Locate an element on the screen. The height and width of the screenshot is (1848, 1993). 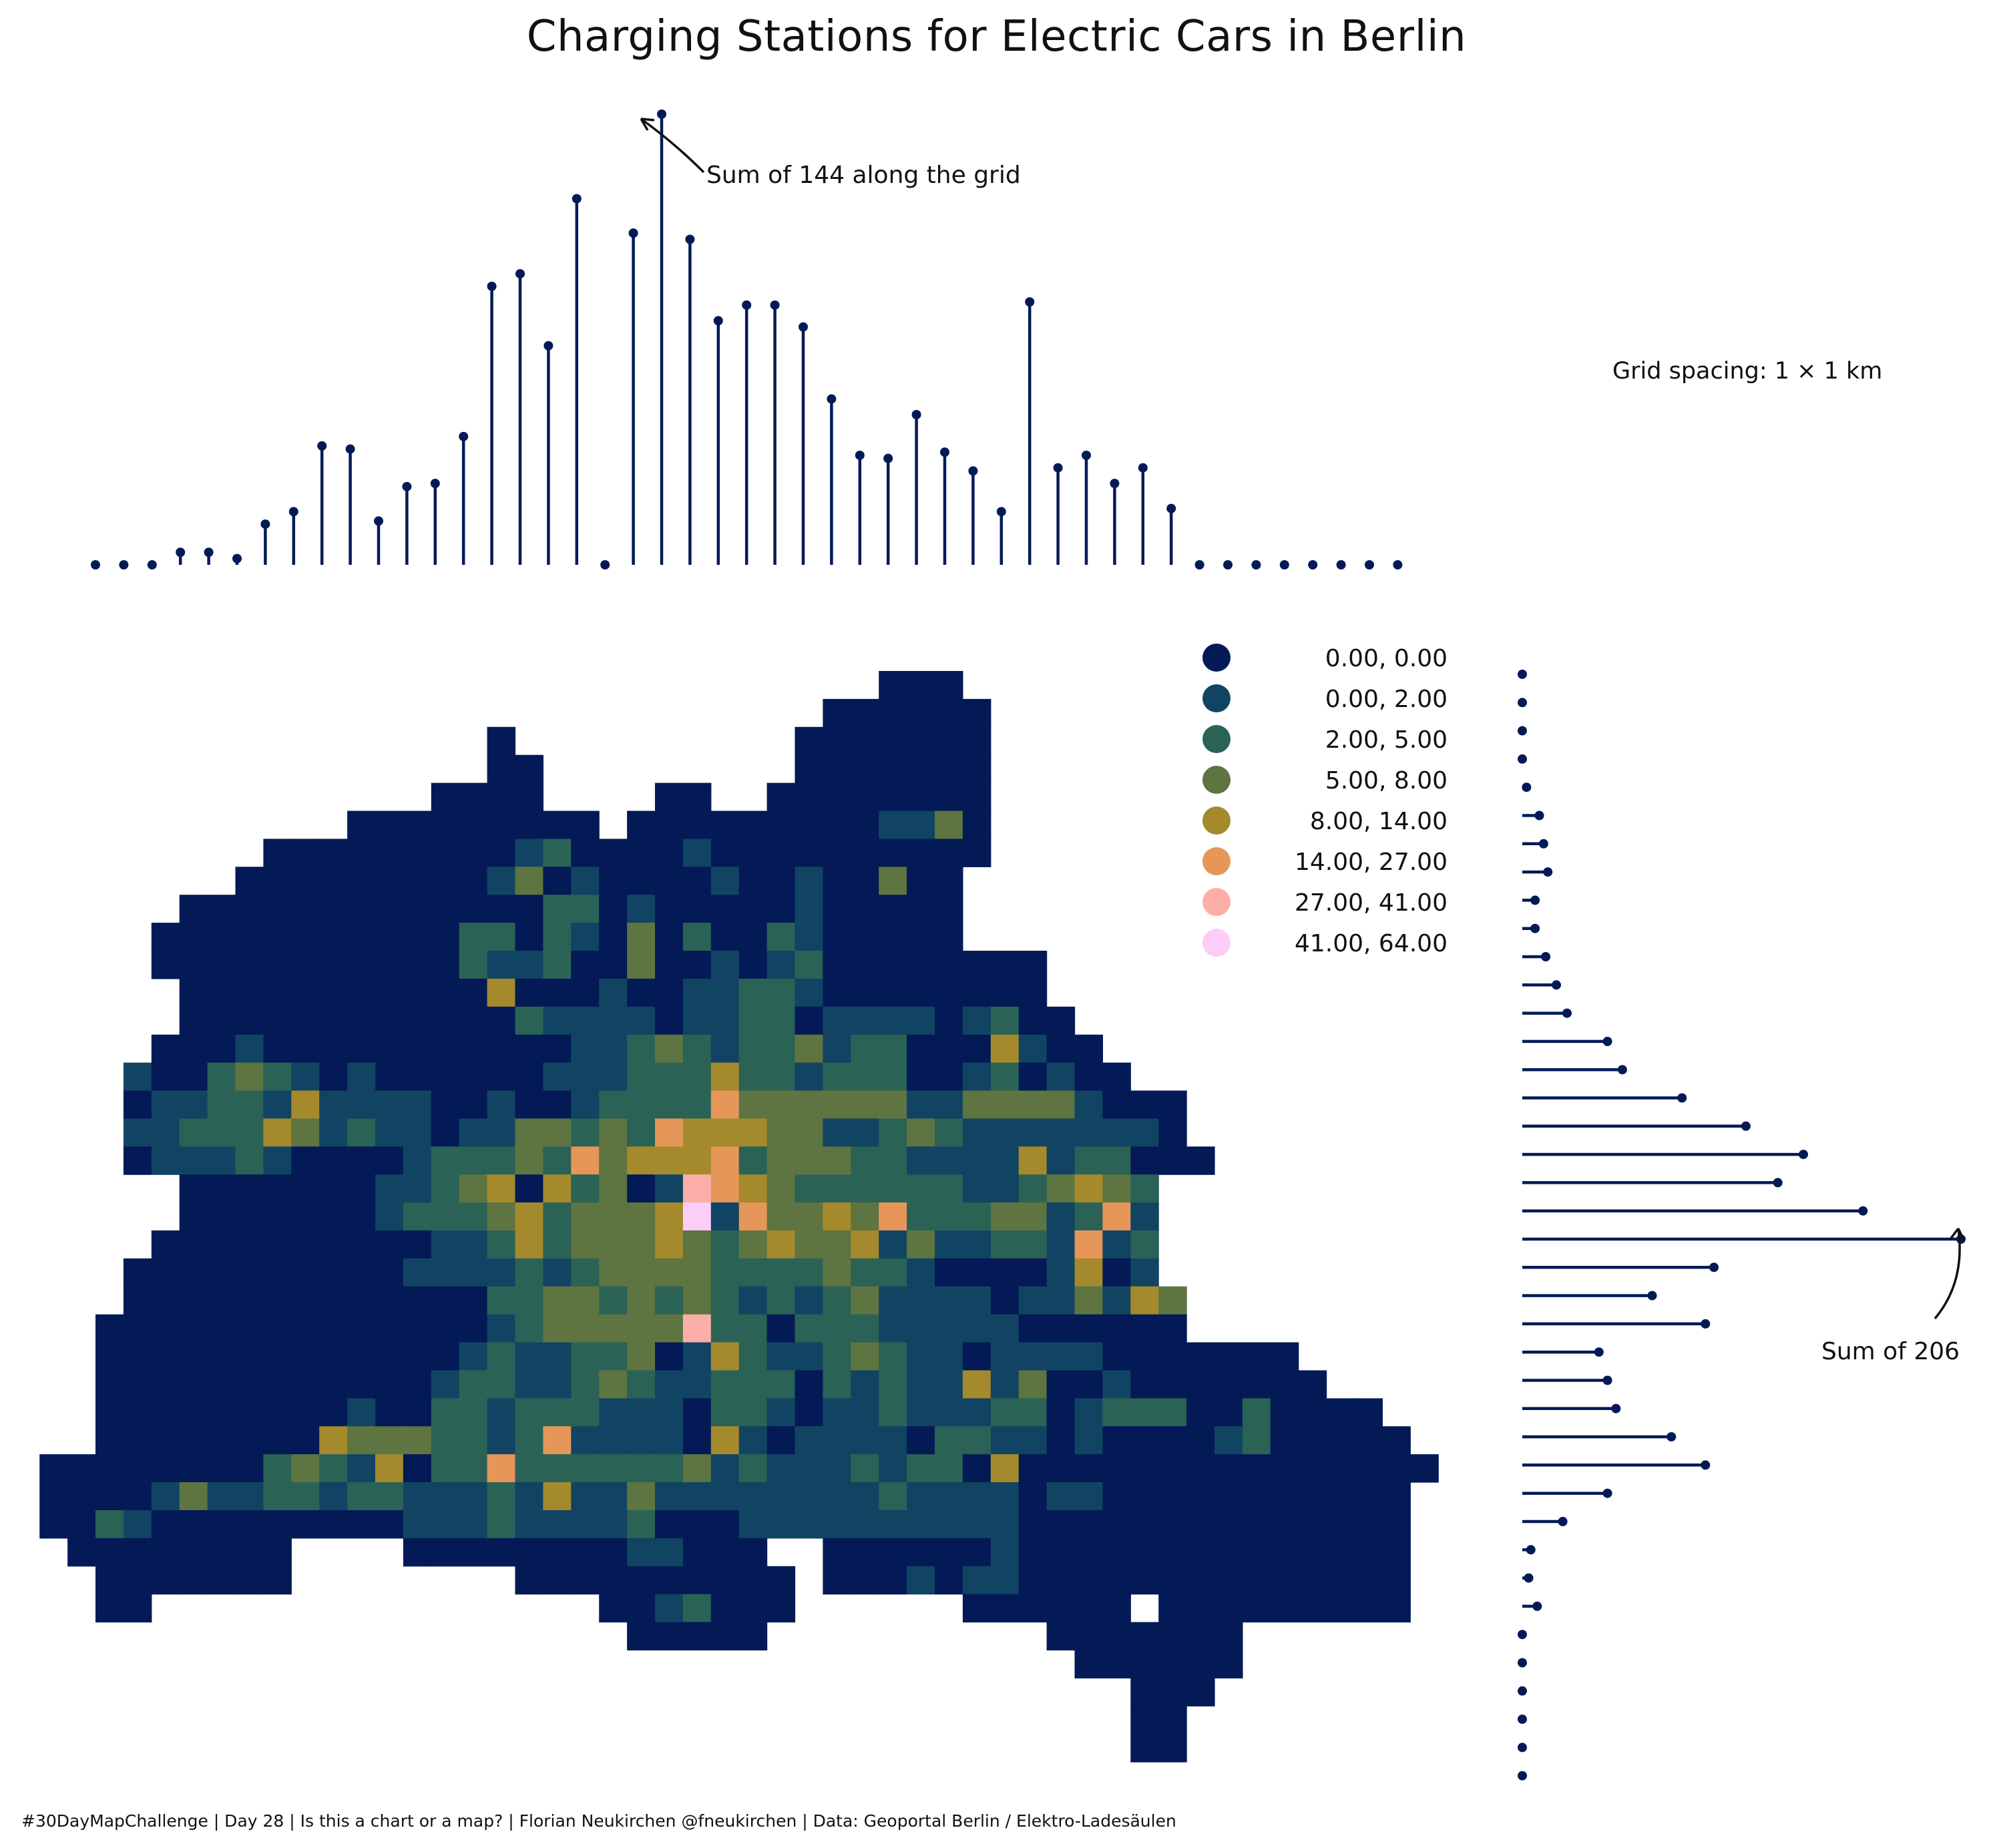
legend-label: 41.00, 64.00 is located at coordinates (1371, 943).